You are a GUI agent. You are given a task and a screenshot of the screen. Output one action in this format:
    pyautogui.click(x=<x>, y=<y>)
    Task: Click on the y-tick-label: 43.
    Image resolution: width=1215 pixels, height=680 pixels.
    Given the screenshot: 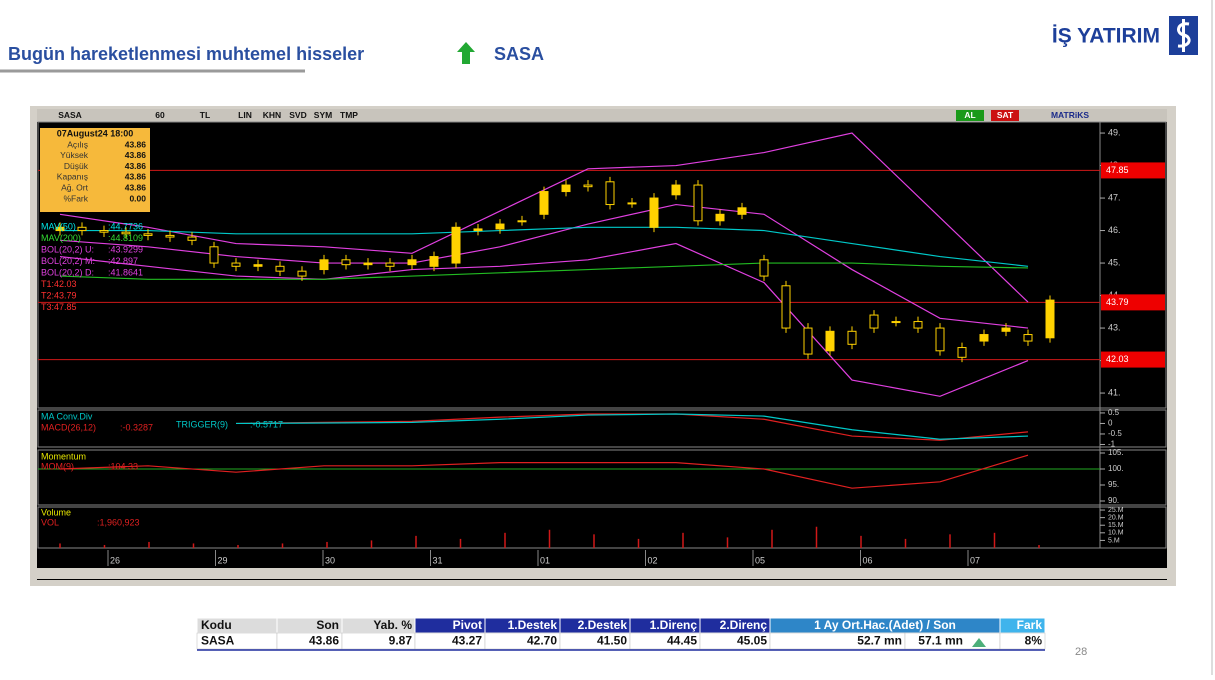 What is the action you would take?
    pyautogui.click(x=1114, y=327)
    